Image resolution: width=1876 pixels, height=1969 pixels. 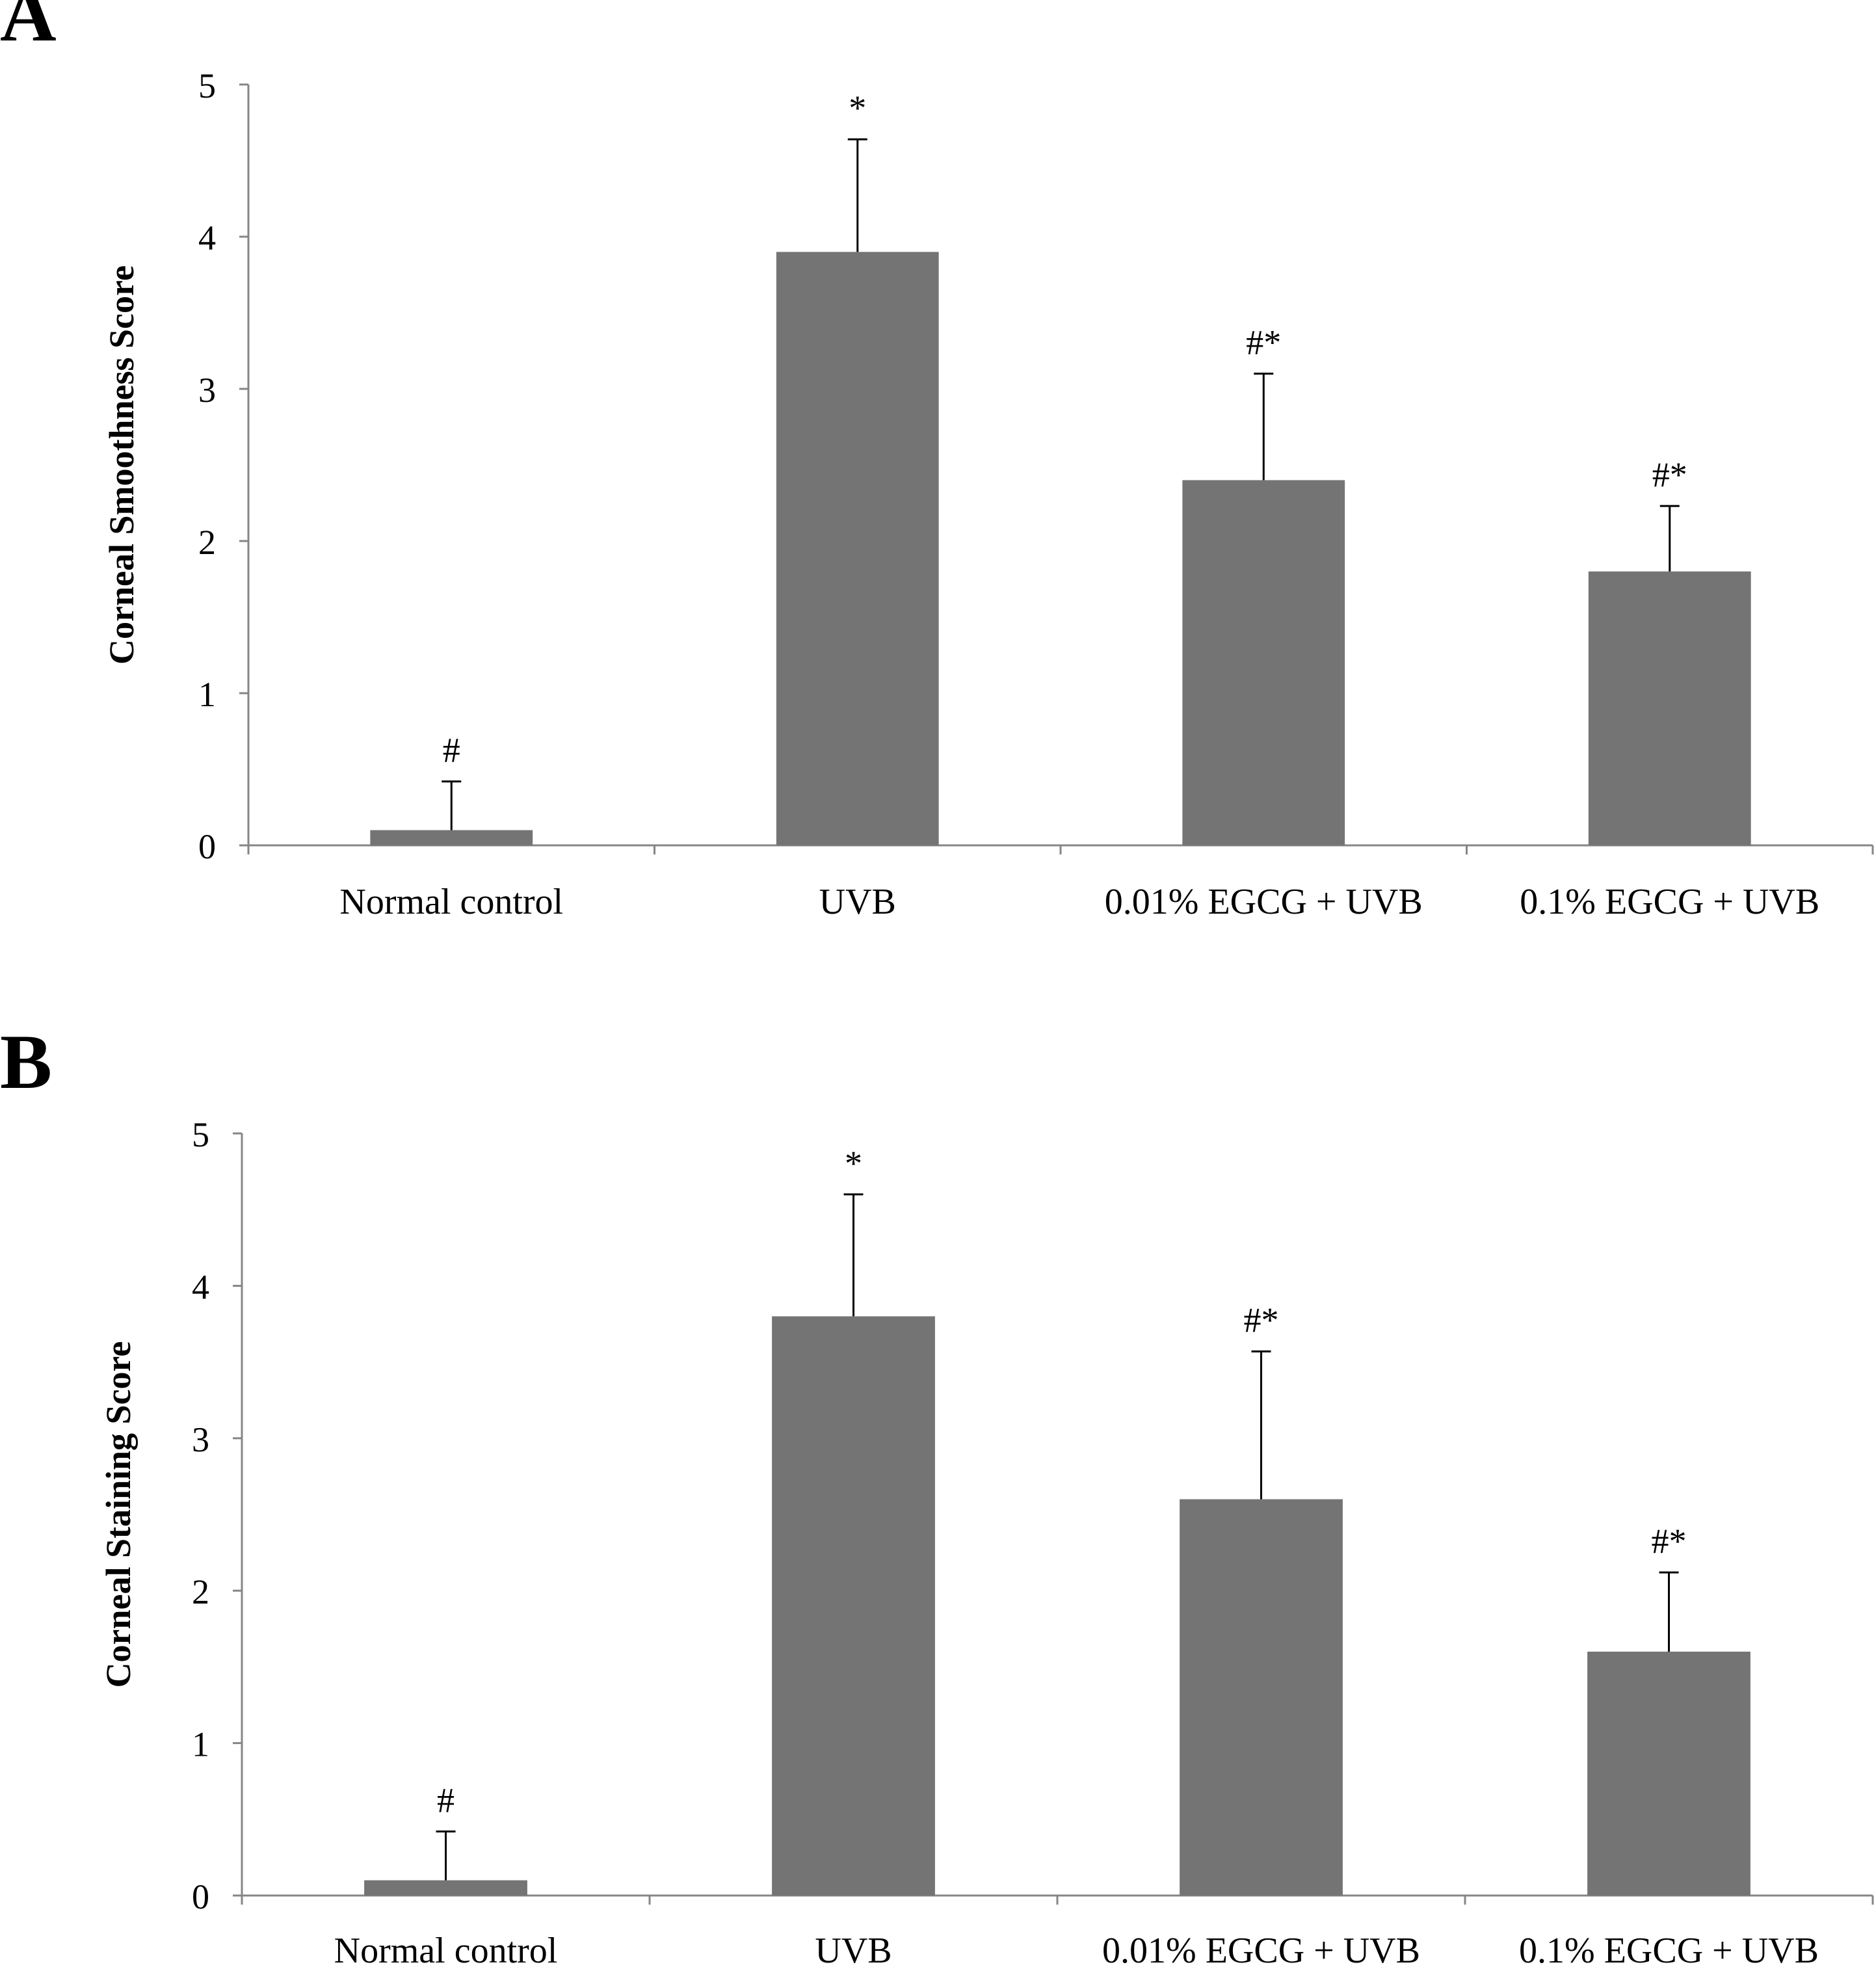 I want to click on panel-letter-a: A, so click(x=28, y=28).